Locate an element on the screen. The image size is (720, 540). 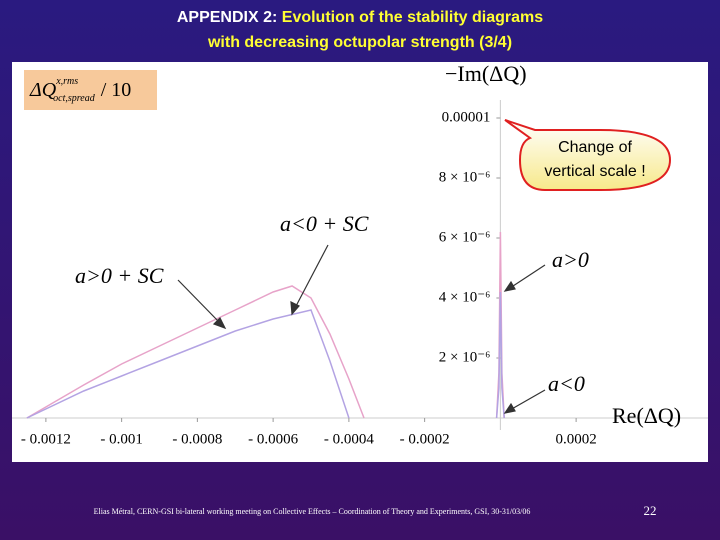
y-tick-label: 8 × 10⁻⁶ is located at coordinates (465, 177).